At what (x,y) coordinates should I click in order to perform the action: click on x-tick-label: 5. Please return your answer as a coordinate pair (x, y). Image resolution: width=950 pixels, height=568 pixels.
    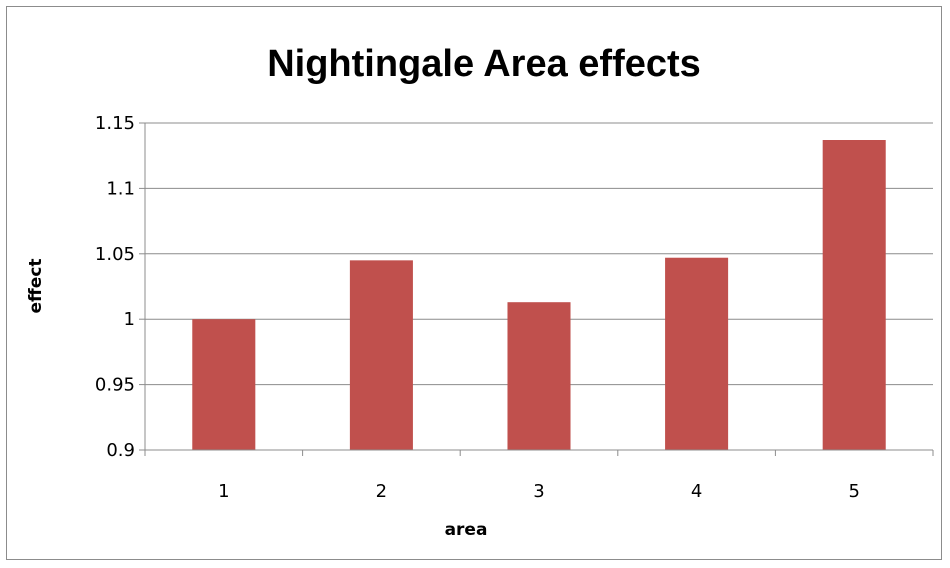
    Looking at the image, I should click on (853, 491).